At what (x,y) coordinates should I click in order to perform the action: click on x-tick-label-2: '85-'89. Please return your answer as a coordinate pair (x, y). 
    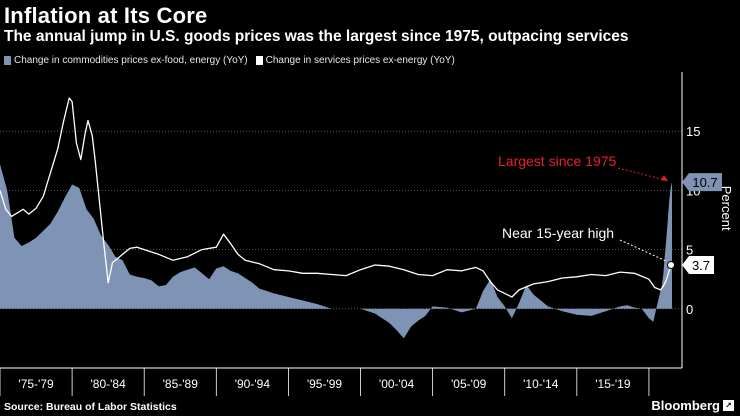
    Looking at the image, I should click on (181, 384).